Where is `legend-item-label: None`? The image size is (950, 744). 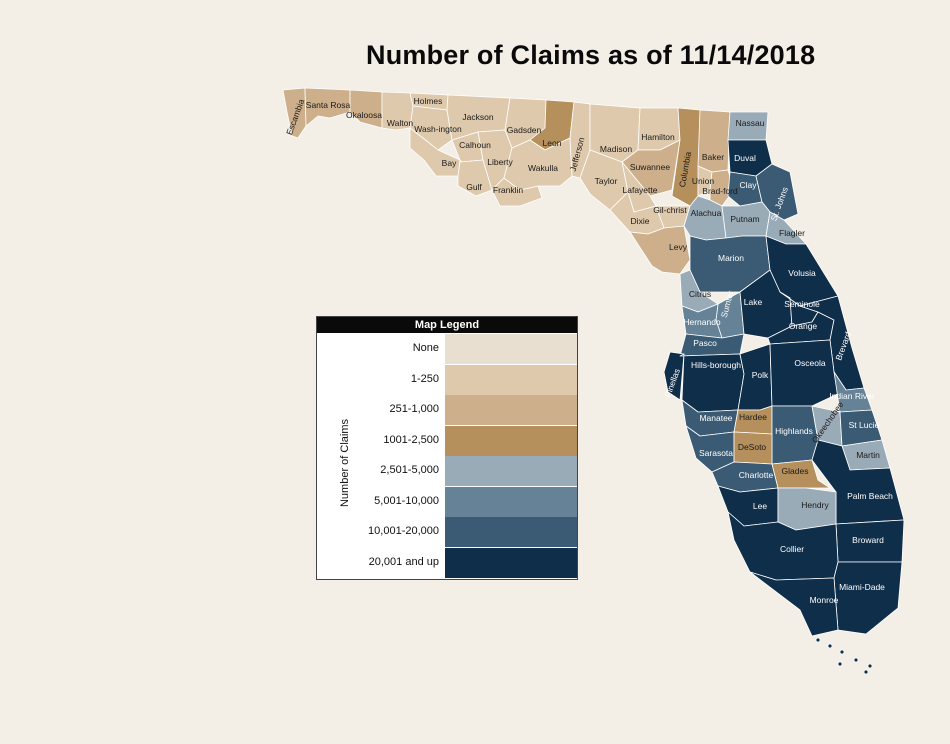 legend-item-label: None is located at coordinates (425, 348).